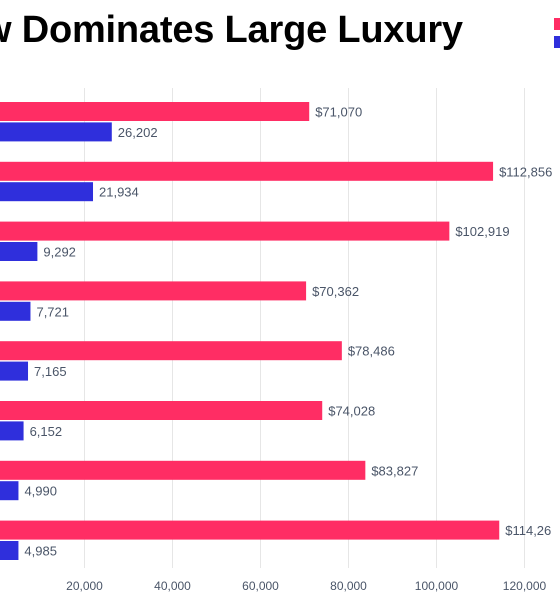 This screenshot has height=600, width=560. I want to click on x-tick-label: 100,000, so click(437, 586).